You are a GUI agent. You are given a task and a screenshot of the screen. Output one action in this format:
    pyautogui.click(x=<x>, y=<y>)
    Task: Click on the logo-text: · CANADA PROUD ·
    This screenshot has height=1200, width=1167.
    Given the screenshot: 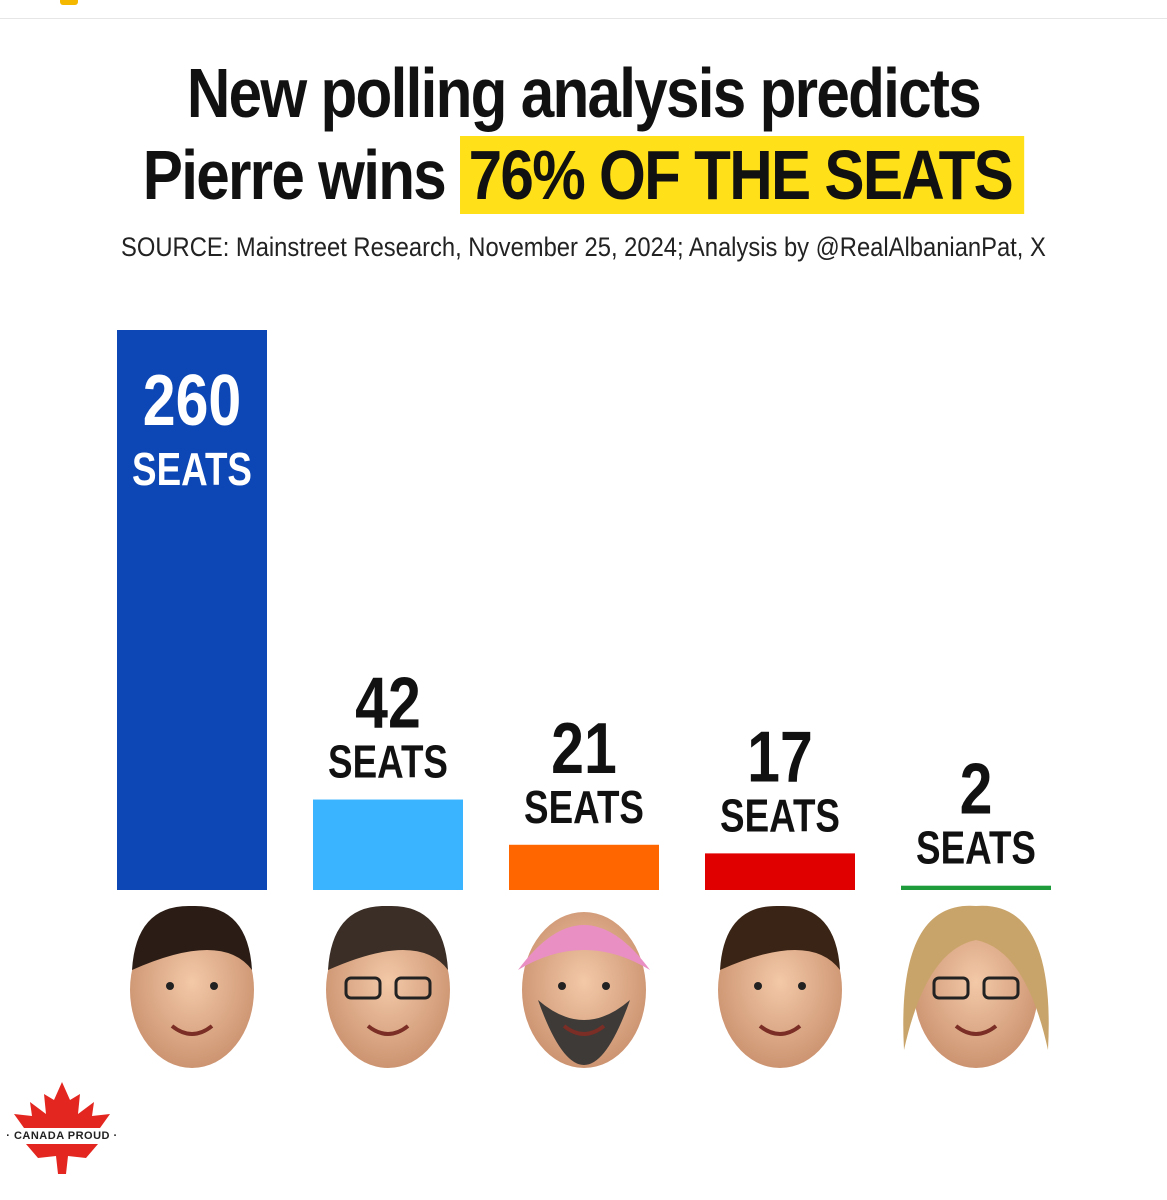 What is the action you would take?
    pyautogui.click(x=62, y=1136)
    